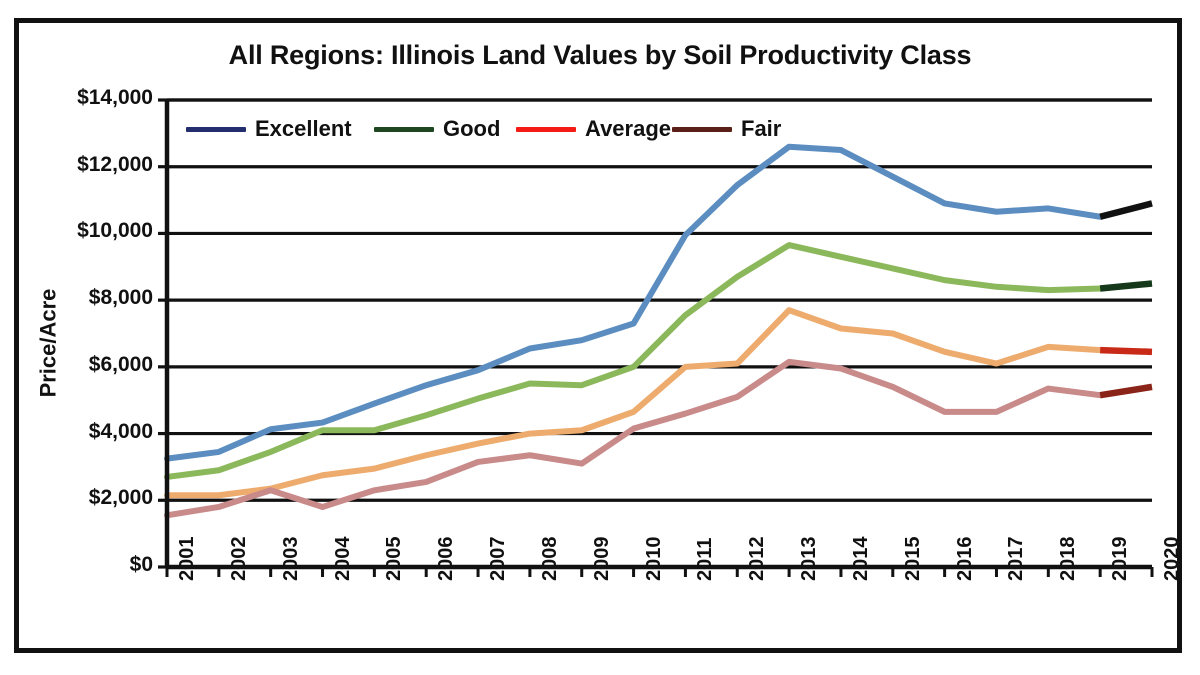 The width and height of the screenshot is (1200, 675). I want to click on legend-item-average: Average, so click(593, 129).